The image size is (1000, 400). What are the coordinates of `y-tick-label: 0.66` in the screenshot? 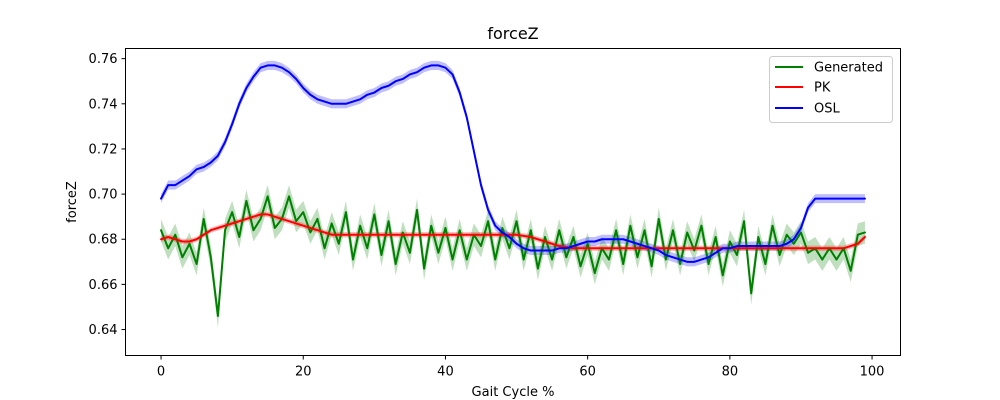 It's located at (103, 285).